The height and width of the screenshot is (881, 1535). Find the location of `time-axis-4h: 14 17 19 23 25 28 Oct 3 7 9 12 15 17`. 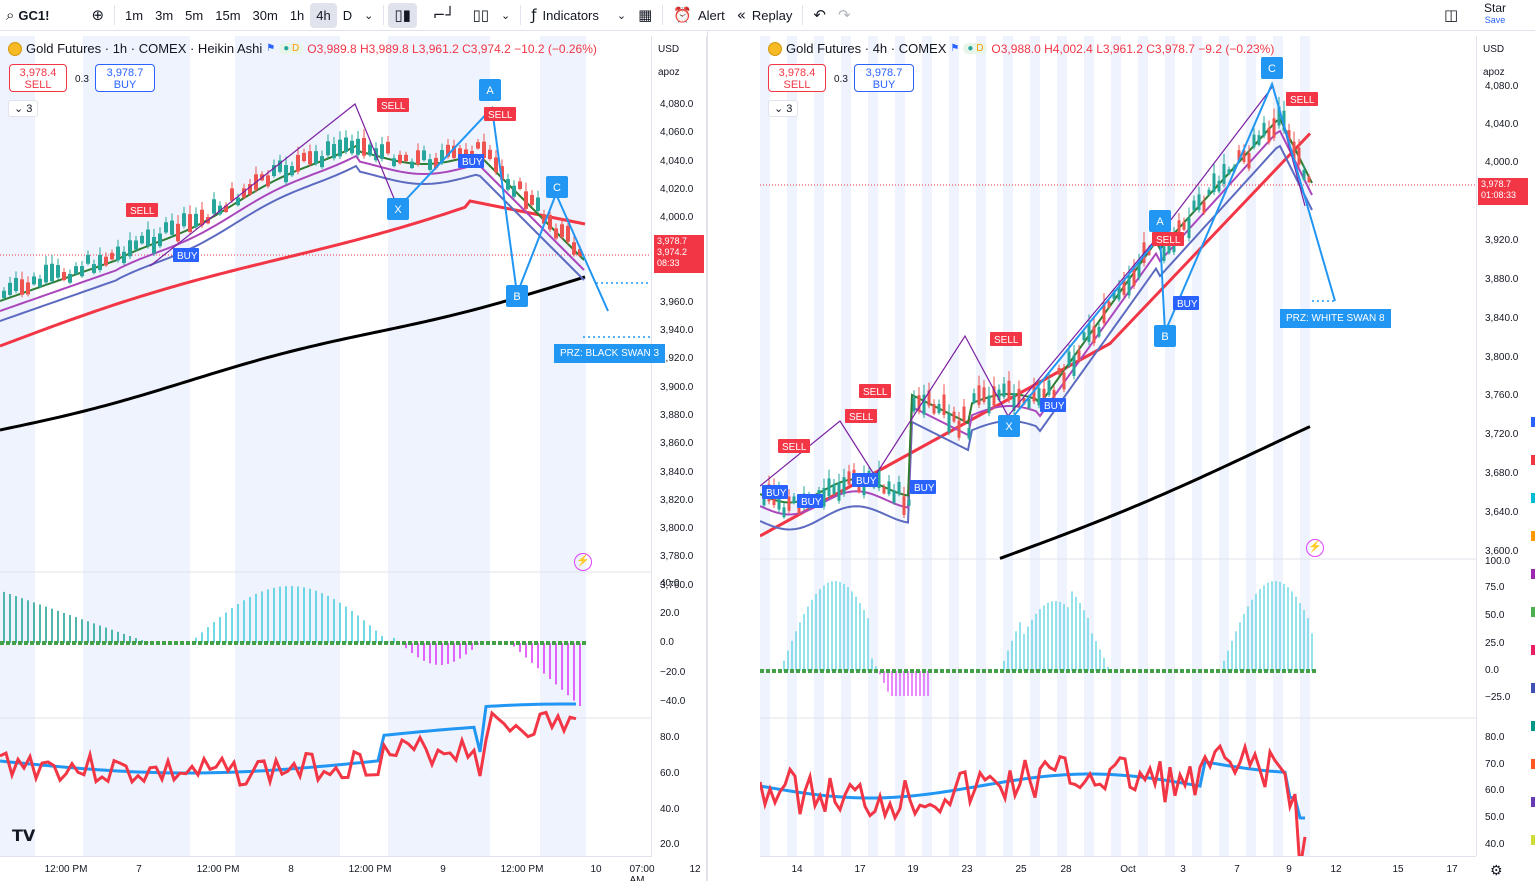

time-axis-4h: 14 17 19 23 25 28 Oct 3 7 9 12 15 17 is located at coordinates (1118, 868).